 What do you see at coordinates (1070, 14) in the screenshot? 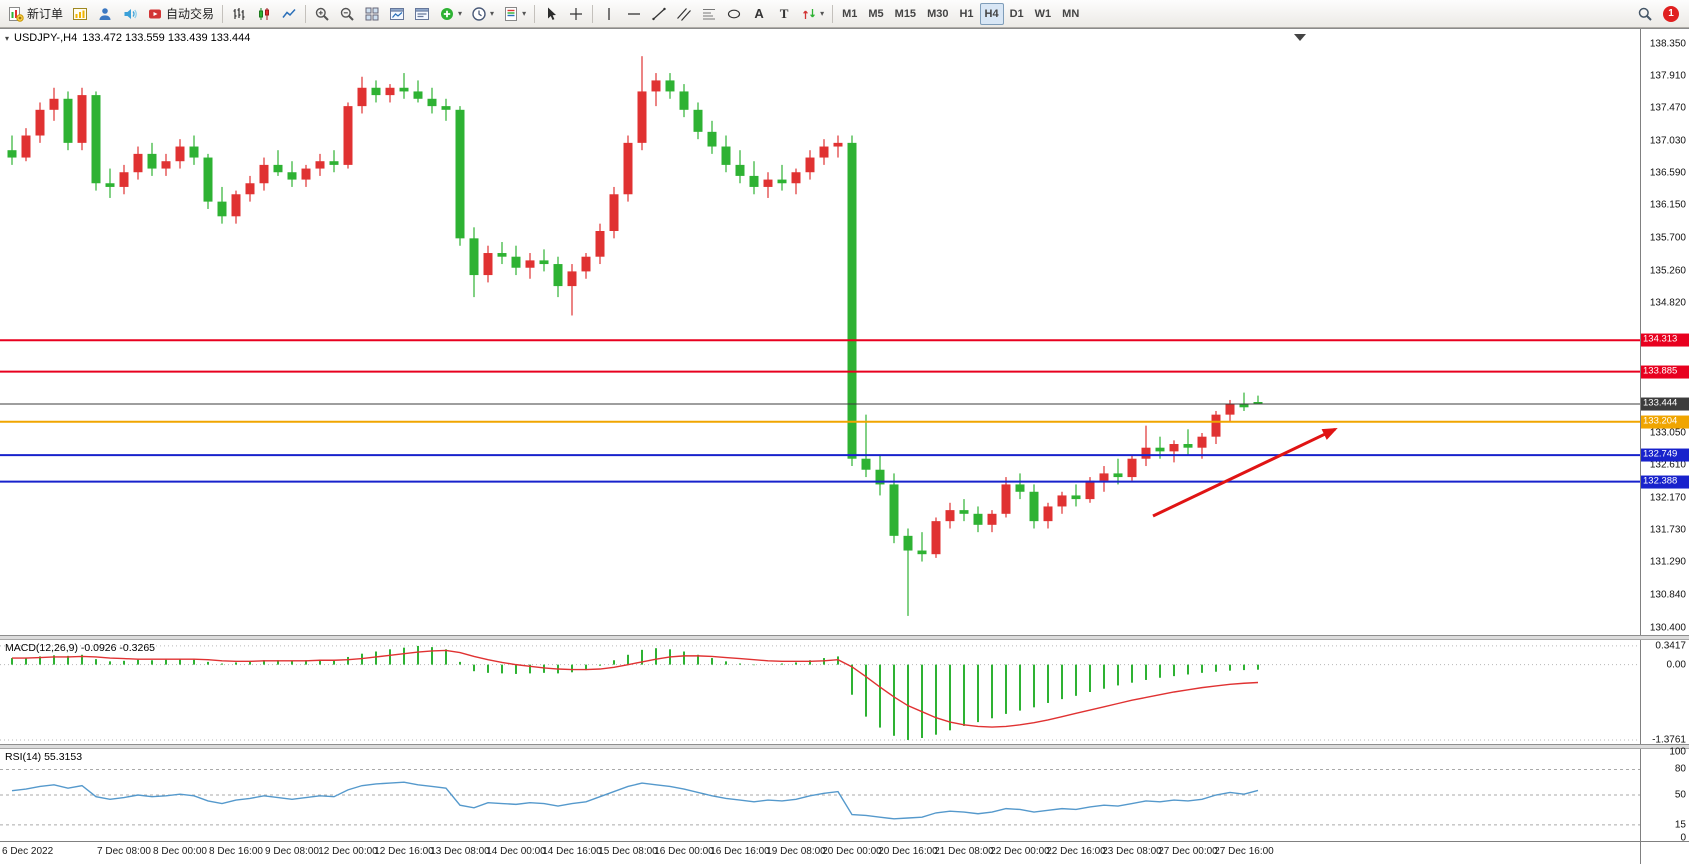
I see `timeframe-button-mn: MN` at bounding box center [1070, 14].